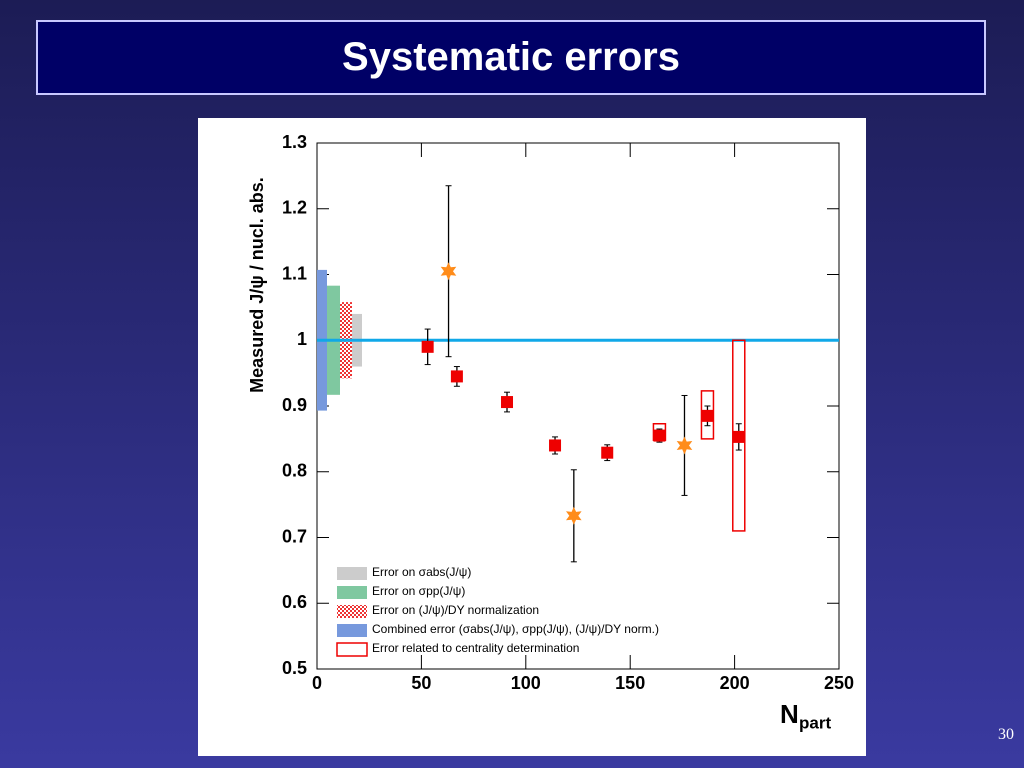  I want to click on legend-label: Error on σabs(J/ψ), so click(421, 572).